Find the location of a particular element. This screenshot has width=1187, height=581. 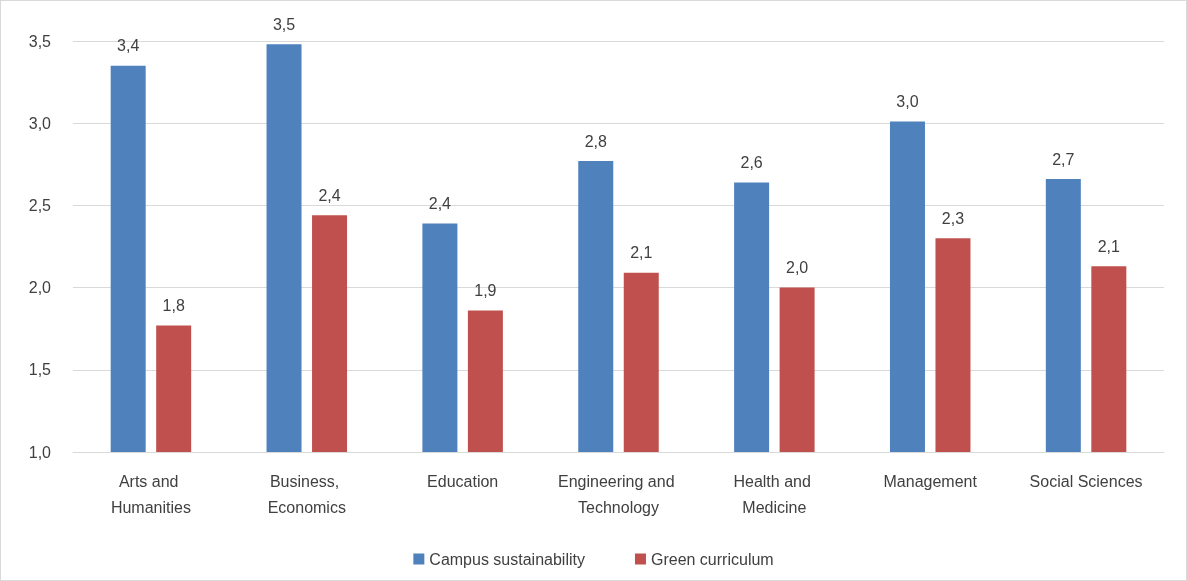

data-label: 3,5 is located at coordinates (284, 24).